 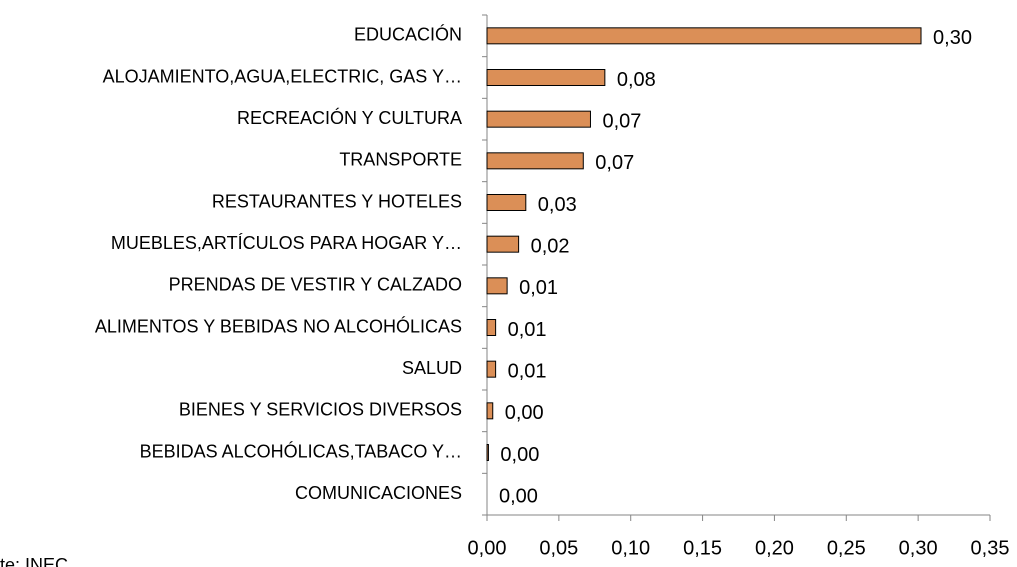 What do you see at coordinates (557, 205) in the screenshot?
I see `value-label: 0,03` at bounding box center [557, 205].